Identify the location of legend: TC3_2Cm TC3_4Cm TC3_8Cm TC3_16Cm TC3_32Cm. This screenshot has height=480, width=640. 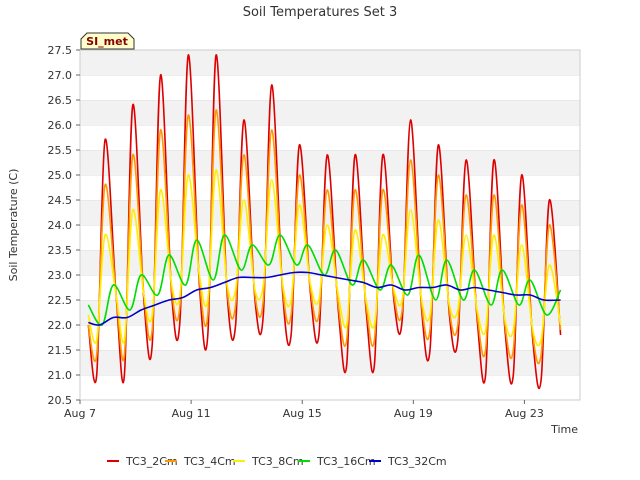
(277, 461).